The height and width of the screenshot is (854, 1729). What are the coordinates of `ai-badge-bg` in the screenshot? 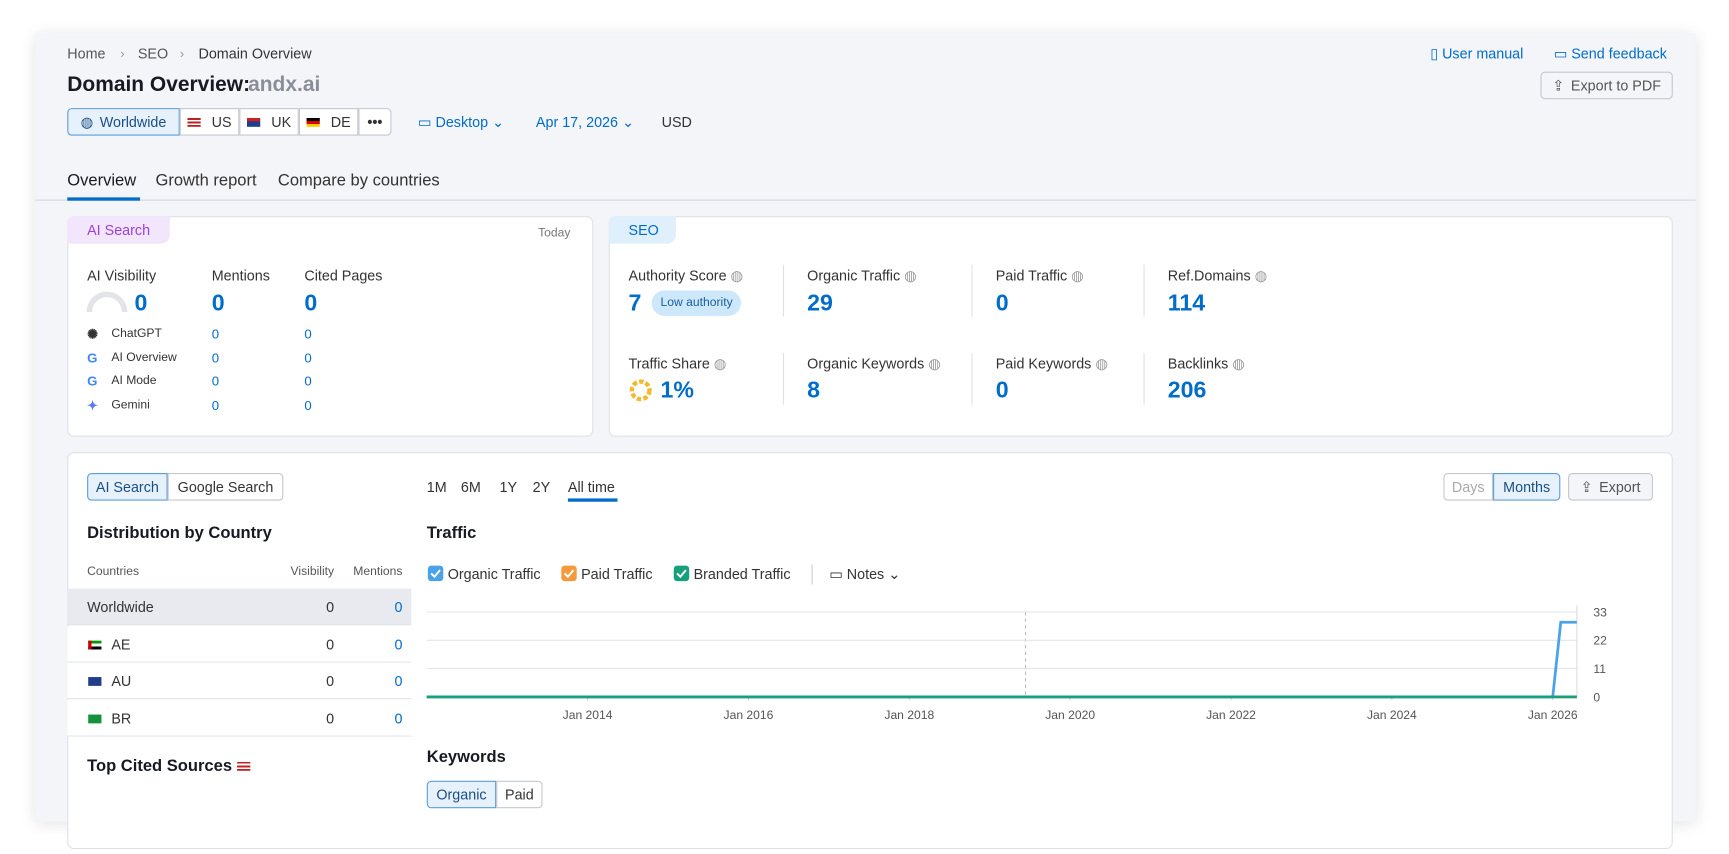 It's located at (118, 230).